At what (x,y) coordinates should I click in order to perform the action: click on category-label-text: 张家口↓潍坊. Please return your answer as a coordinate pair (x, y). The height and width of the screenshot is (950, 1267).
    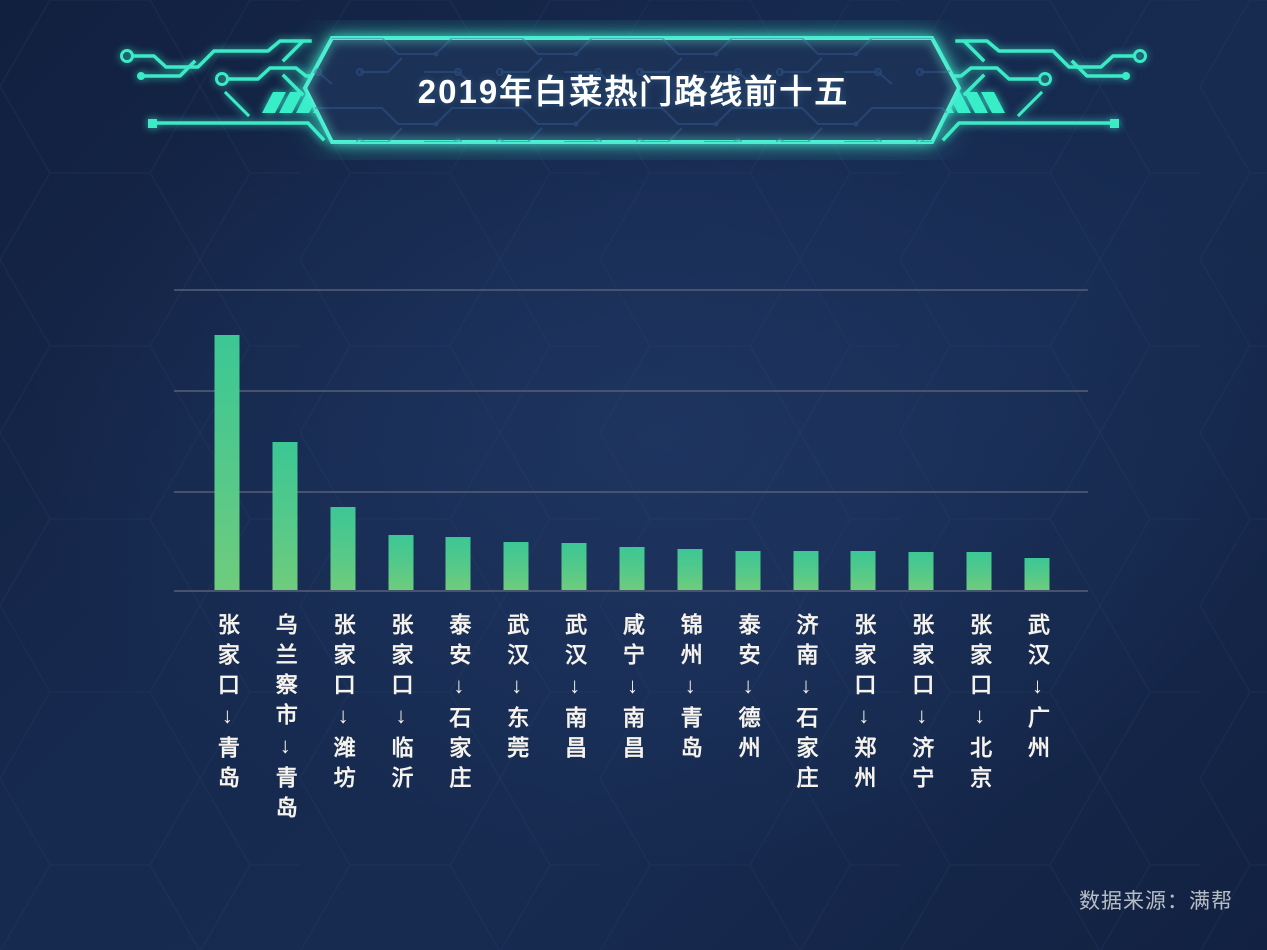
    Looking at the image, I should click on (343, 704).